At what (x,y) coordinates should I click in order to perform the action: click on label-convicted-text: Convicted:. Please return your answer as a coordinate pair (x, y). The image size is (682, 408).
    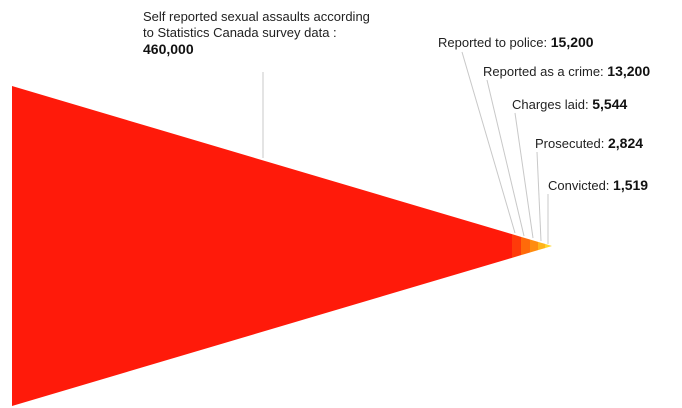
    Looking at the image, I should click on (579, 185).